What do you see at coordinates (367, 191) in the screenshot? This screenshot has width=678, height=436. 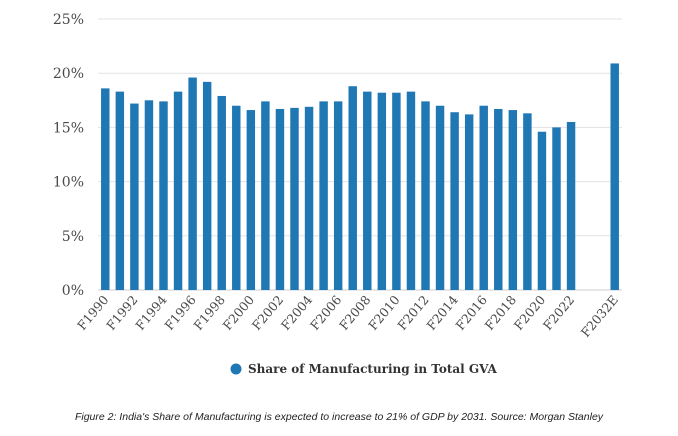 I see `bar-f2008` at bounding box center [367, 191].